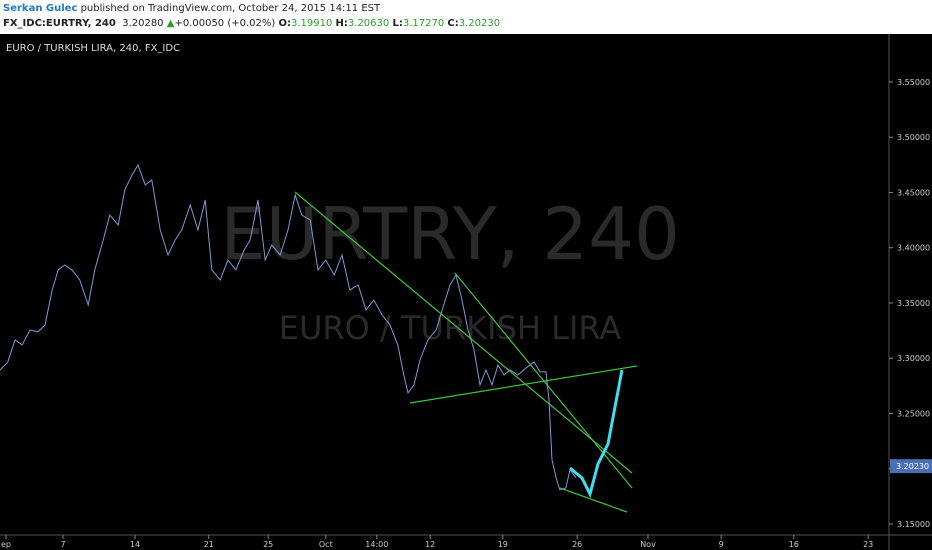 This screenshot has height=550, width=932. I want to click on o: 3.19910, so click(311, 23).